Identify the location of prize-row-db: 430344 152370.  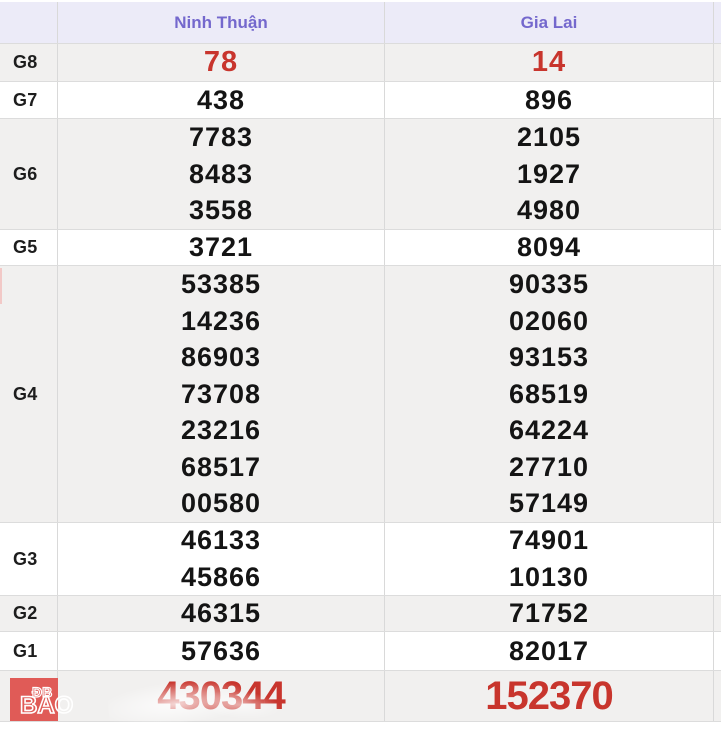
(360, 696).